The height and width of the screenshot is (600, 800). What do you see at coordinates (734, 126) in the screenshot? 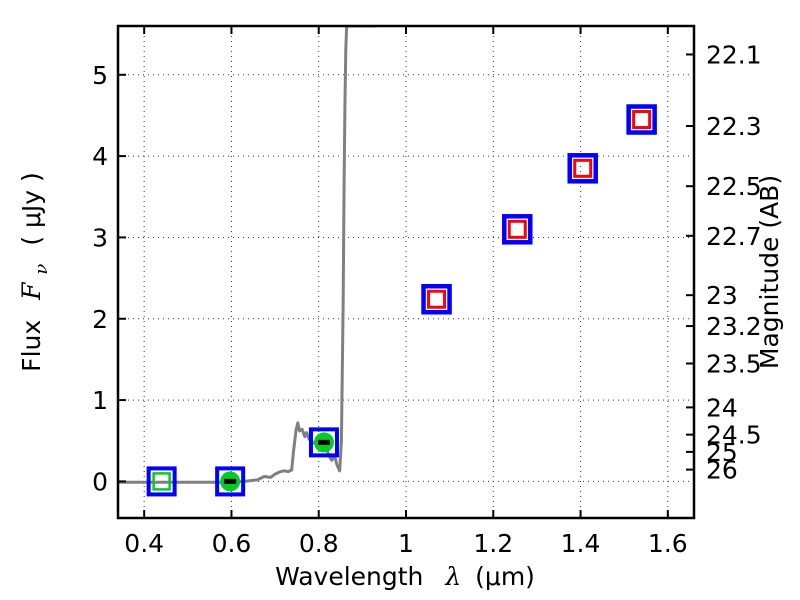
I see `right-tick-label: 22.3` at bounding box center [734, 126].